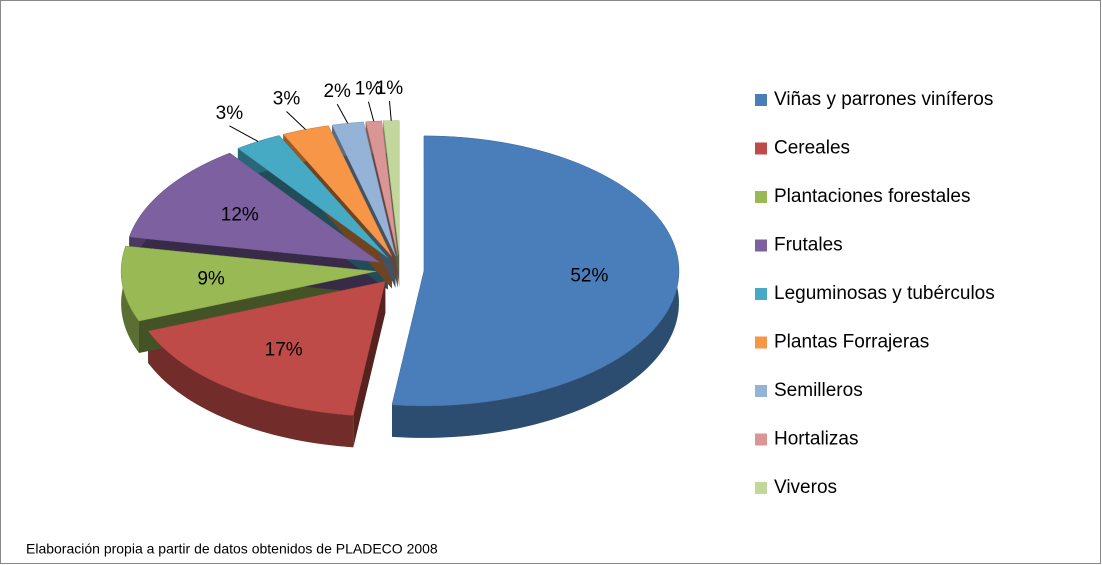 Image resolution: width=1102 pixels, height=565 pixels. I want to click on data-label: 9%, so click(211, 279).